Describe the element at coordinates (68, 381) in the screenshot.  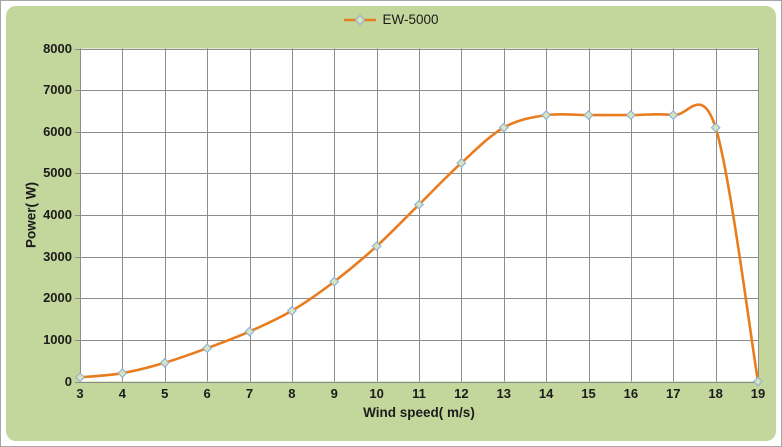
I see `y-tick-label: 0` at that location.